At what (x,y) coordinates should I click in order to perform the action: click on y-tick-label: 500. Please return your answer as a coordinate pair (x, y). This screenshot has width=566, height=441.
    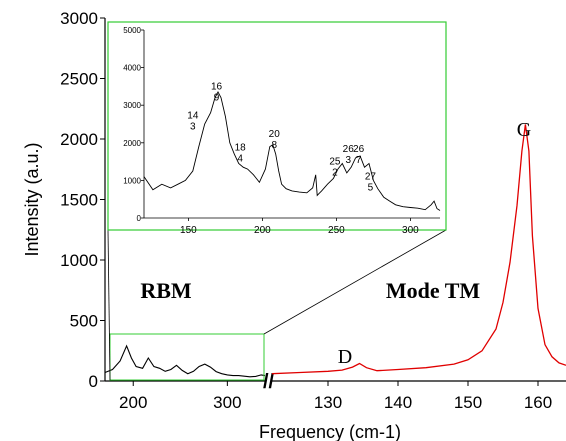
    Looking at the image, I should click on (84, 321).